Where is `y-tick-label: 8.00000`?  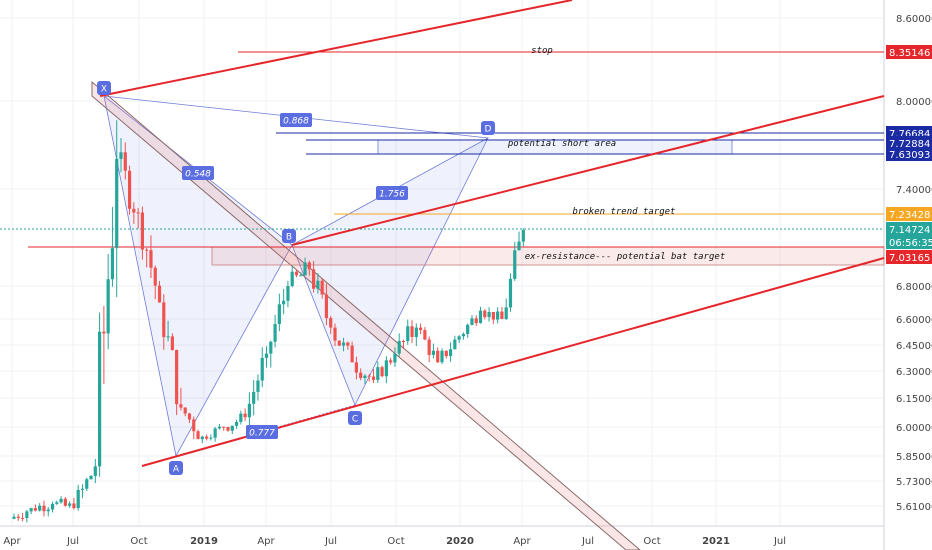
y-tick-label: 8.00000 is located at coordinates (914, 102).